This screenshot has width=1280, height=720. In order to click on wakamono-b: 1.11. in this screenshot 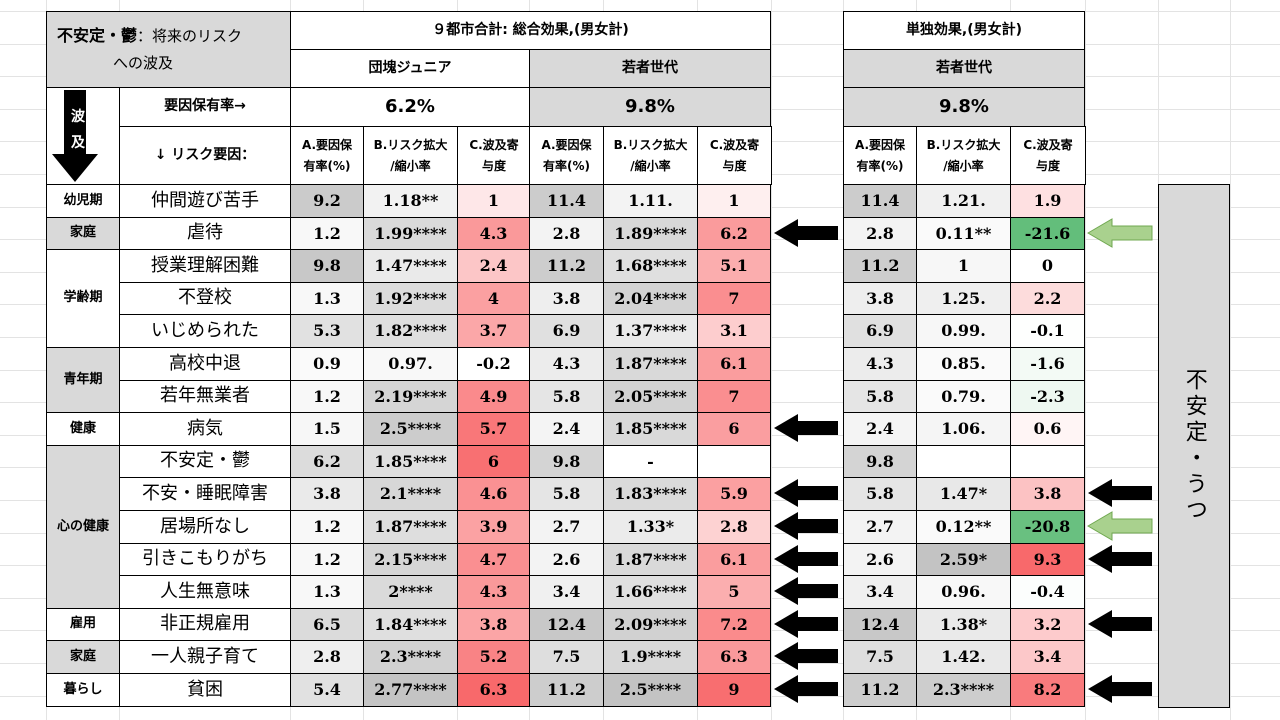, I will do `click(650, 201)`.